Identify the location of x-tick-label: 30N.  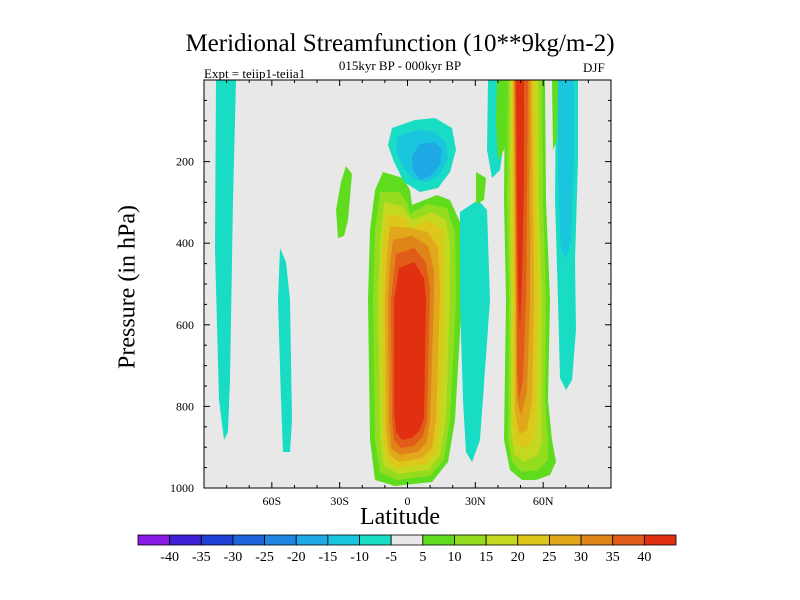
(475, 501).